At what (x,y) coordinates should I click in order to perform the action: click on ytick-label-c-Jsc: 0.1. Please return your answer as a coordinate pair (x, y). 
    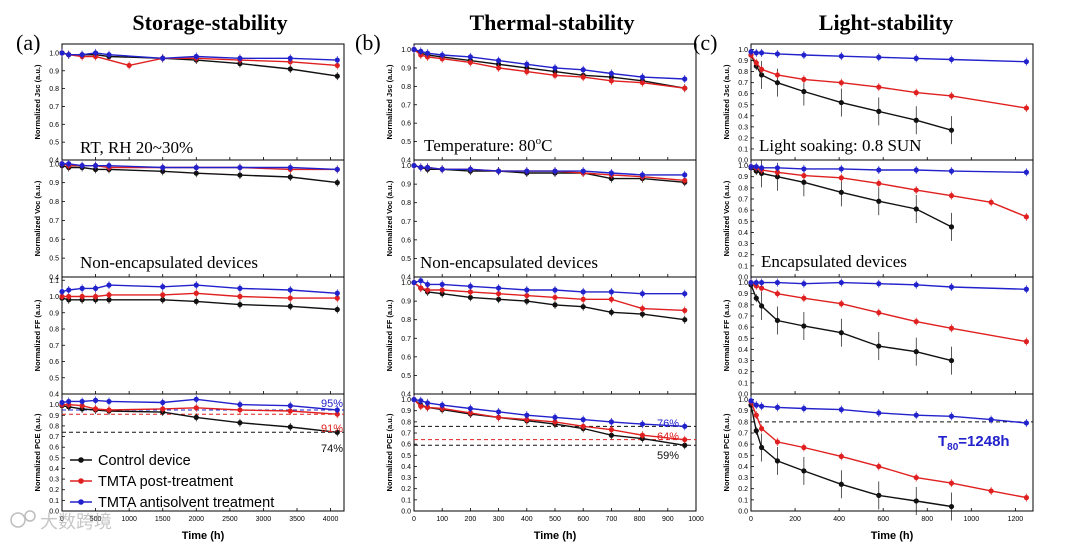
    Looking at the image, I should click on (743, 149).